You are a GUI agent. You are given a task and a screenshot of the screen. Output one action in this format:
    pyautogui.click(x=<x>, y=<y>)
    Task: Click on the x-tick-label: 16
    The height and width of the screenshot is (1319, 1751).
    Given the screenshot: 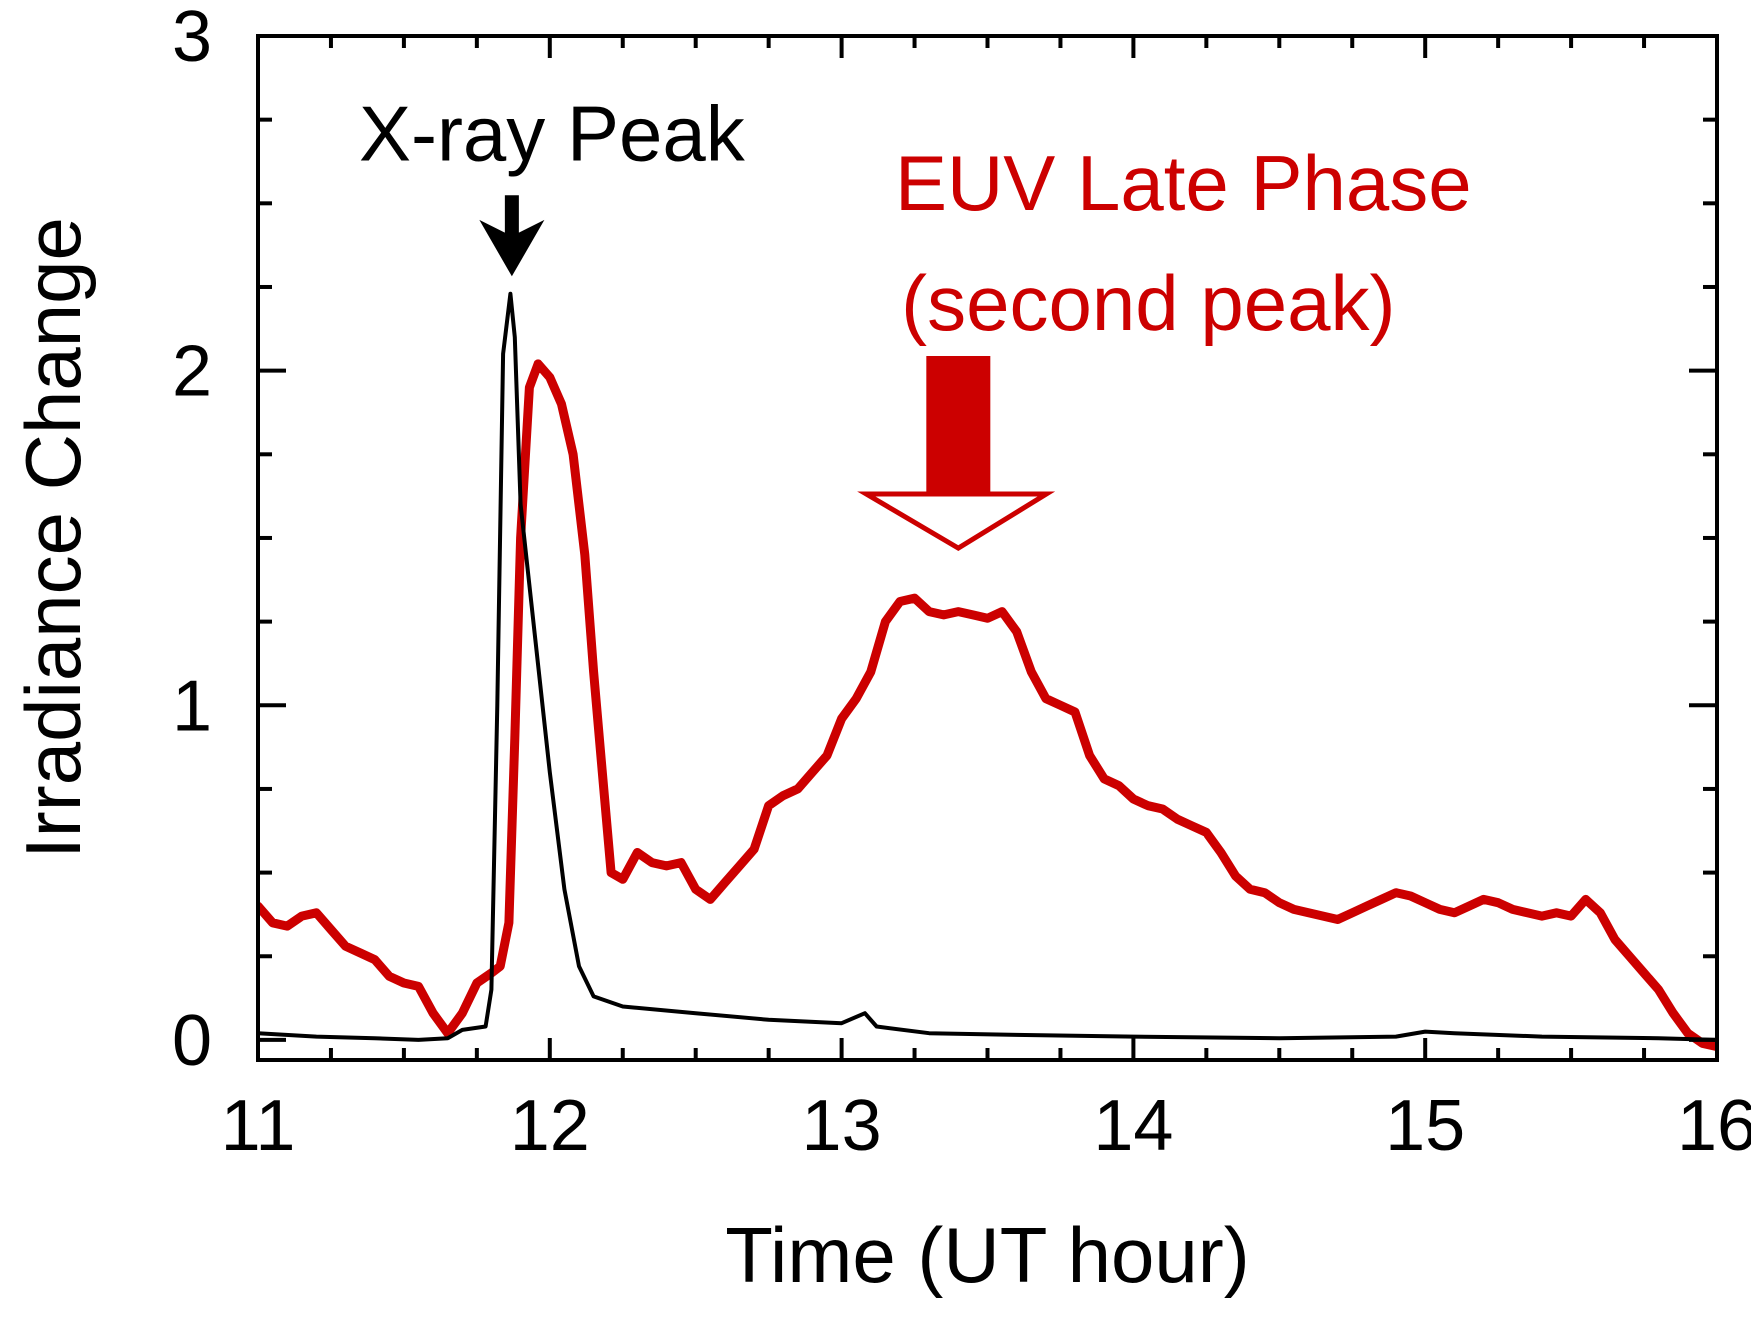 What is the action you would take?
    pyautogui.click(x=1714, y=1126)
    